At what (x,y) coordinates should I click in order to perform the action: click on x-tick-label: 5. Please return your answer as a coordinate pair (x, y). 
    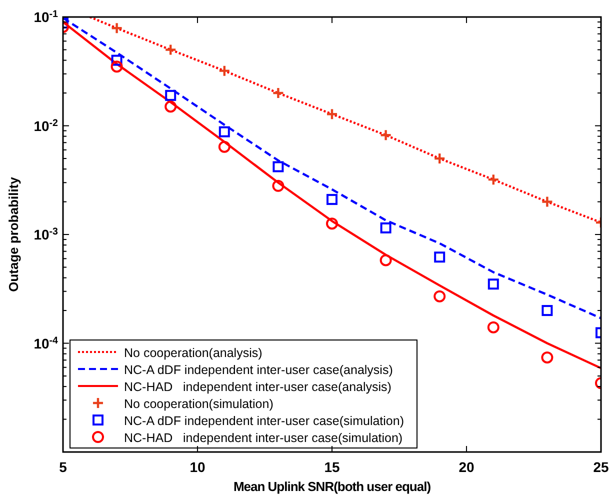
    Looking at the image, I should click on (63, 467).